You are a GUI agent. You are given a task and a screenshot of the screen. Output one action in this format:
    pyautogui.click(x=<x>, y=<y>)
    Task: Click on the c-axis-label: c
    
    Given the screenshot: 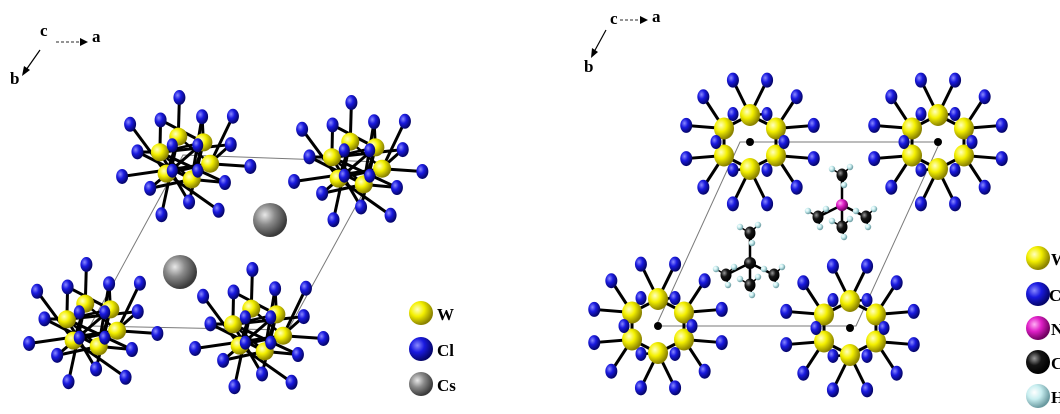 What is the action you would take?
    pyautogui.click(x=44, y=30)
    